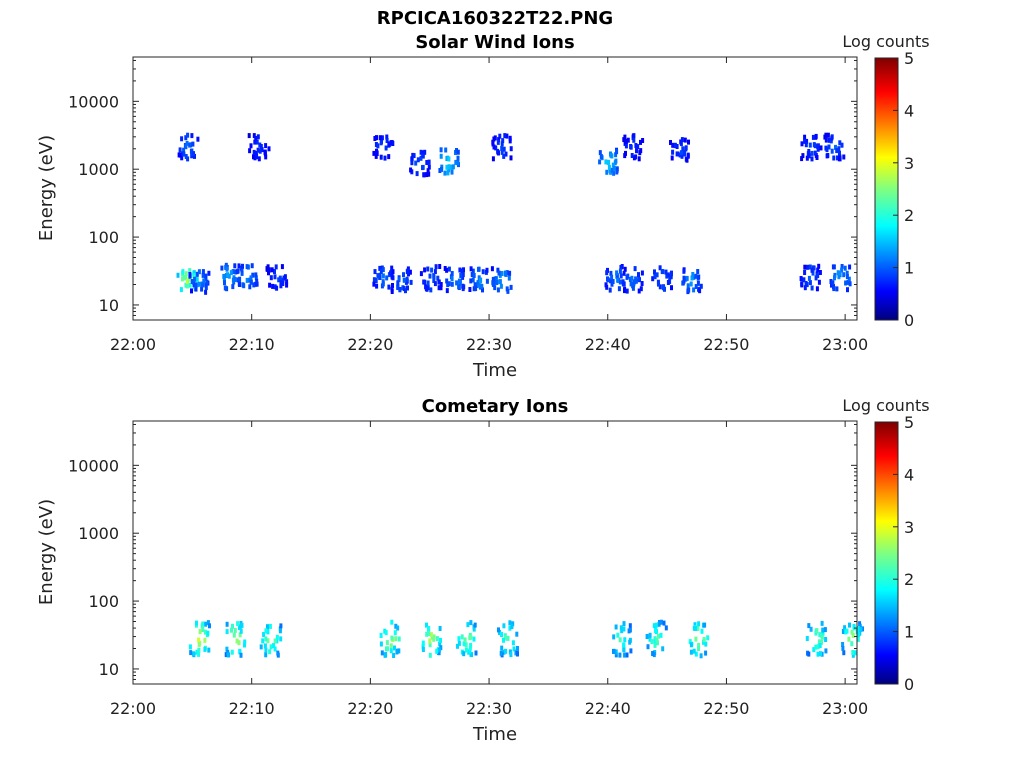 This screenshot has height=768, width=1024. I want to click on colorbar-tick-label: 0, so click(909, 320).